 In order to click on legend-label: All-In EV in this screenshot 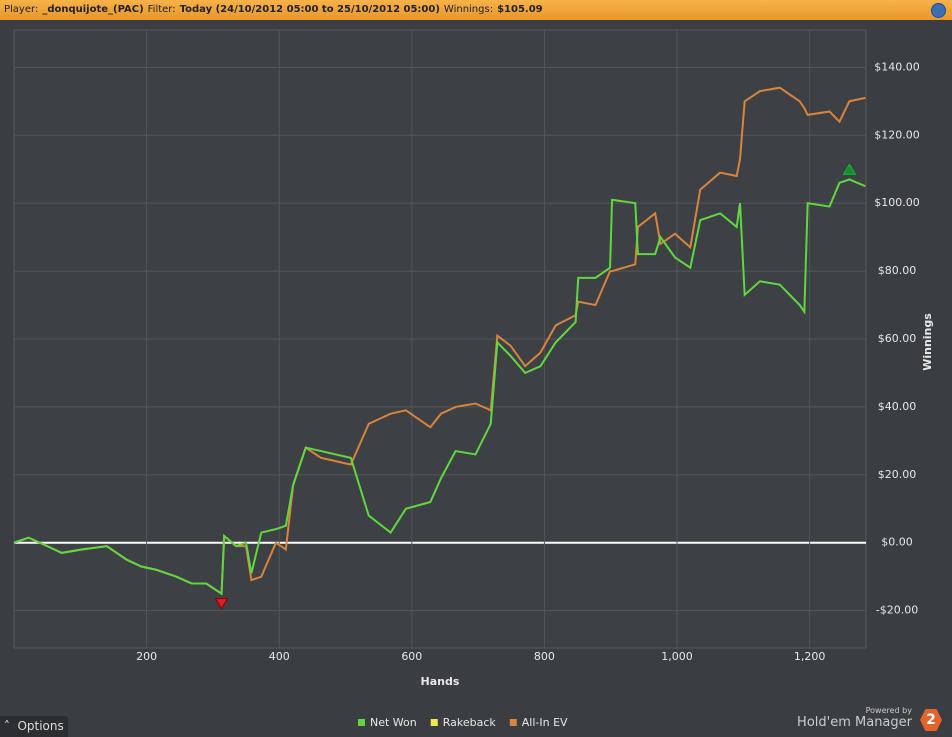, I will do `click(545, 722)`.